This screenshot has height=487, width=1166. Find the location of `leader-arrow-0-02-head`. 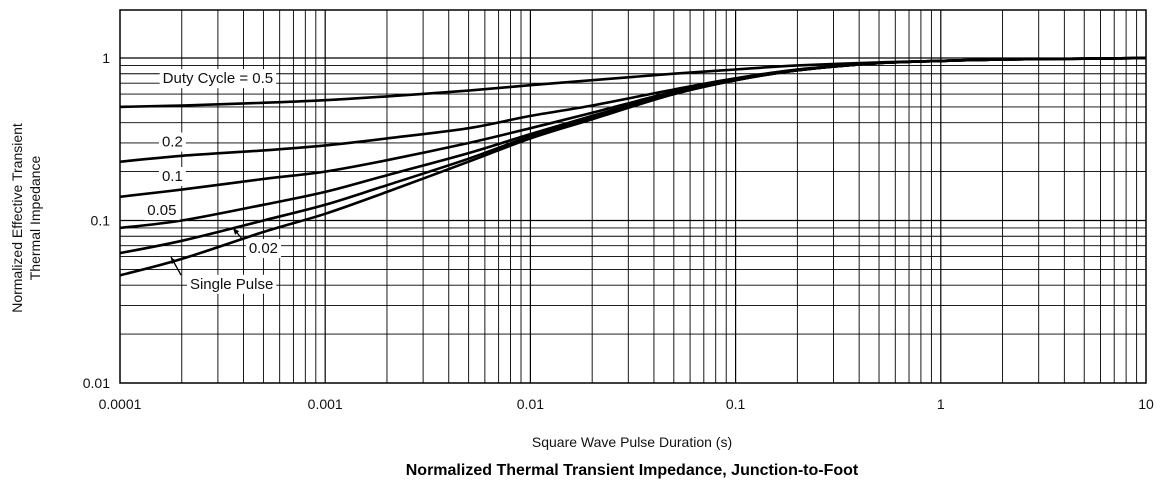

leader-arrow-0-02-head is located at coordinates (236, 231).